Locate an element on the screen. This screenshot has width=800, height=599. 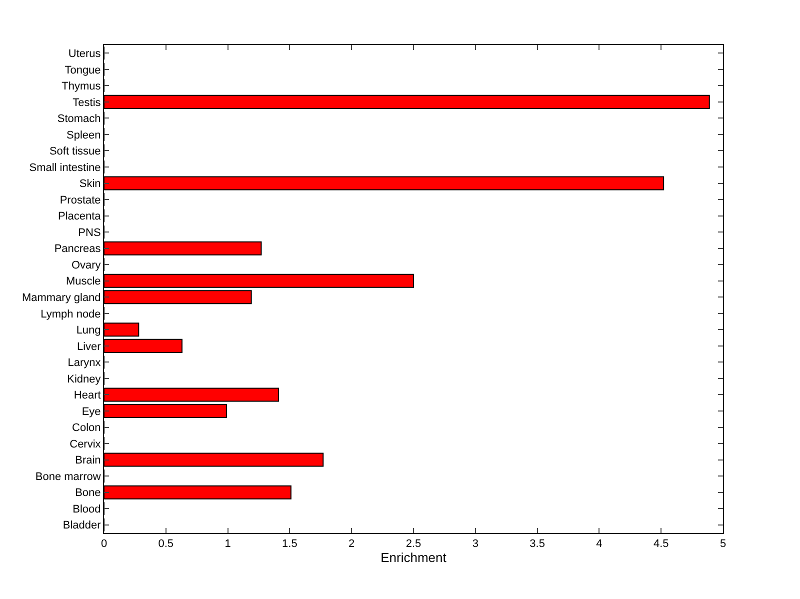
x-tick-label: 0 is located at coordinates (104, 544).